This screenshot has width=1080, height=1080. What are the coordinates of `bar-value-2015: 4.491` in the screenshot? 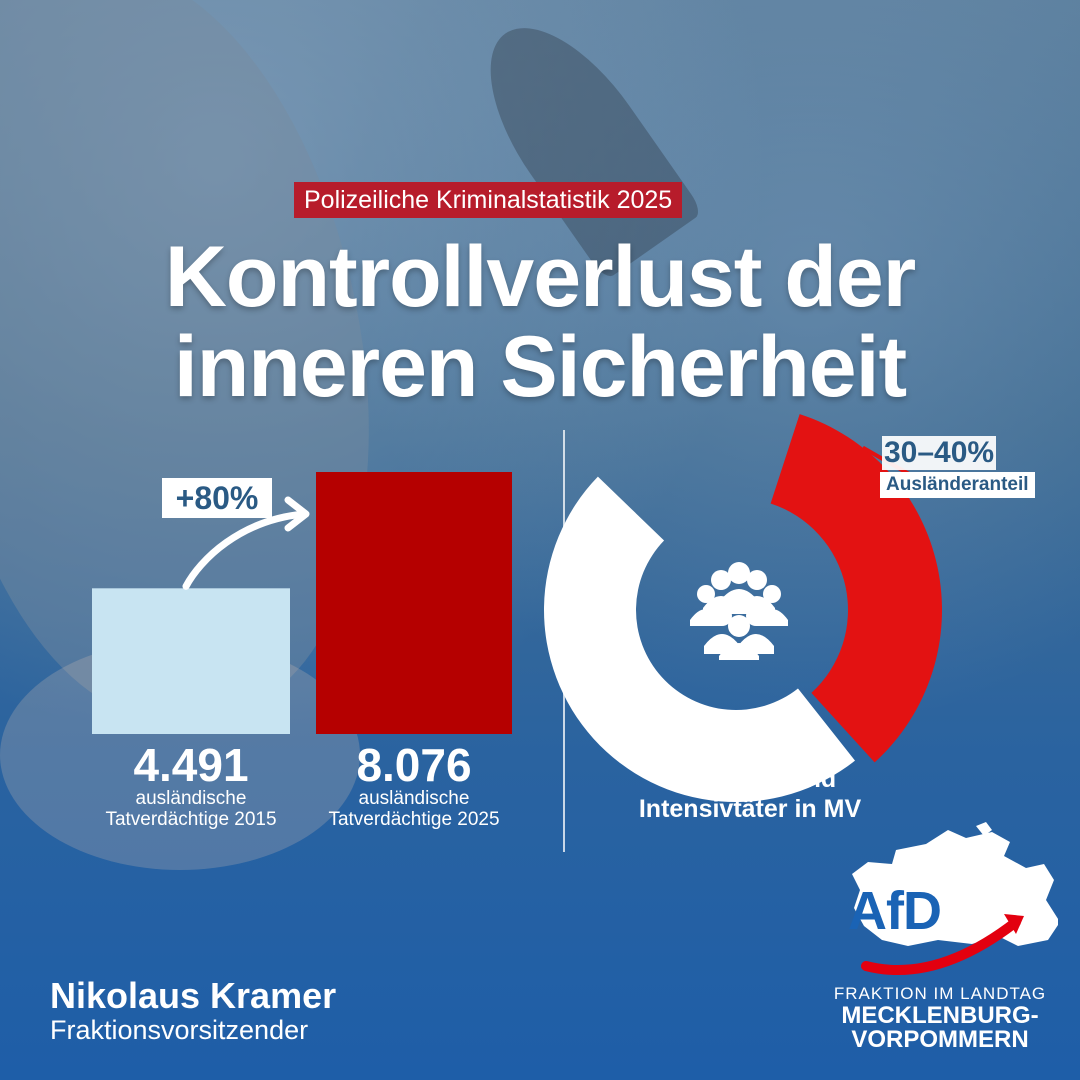 It's located at (191, 765).